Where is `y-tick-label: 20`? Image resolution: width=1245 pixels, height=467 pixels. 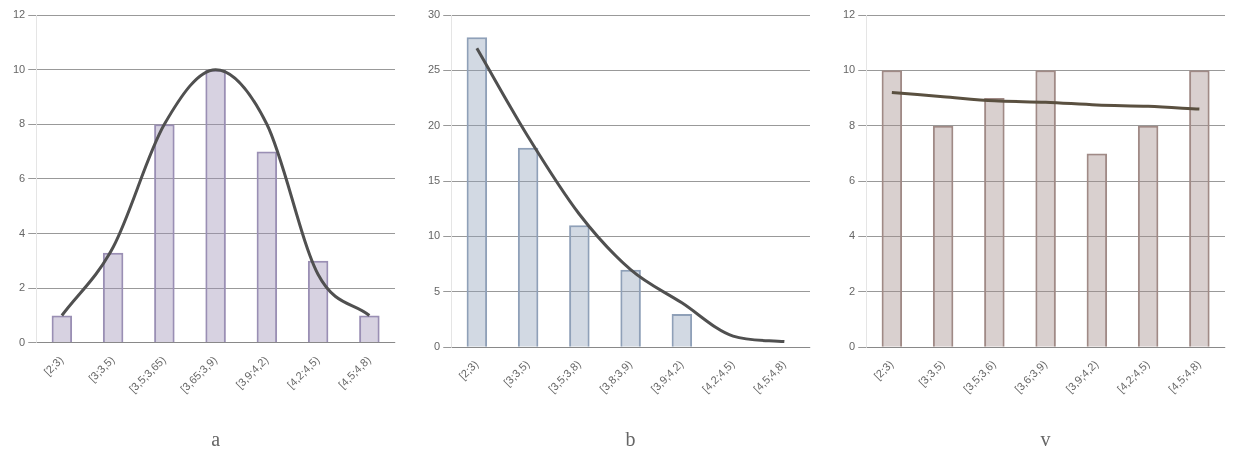 y-tick-label: 20 is located at coordinates (434, 124).